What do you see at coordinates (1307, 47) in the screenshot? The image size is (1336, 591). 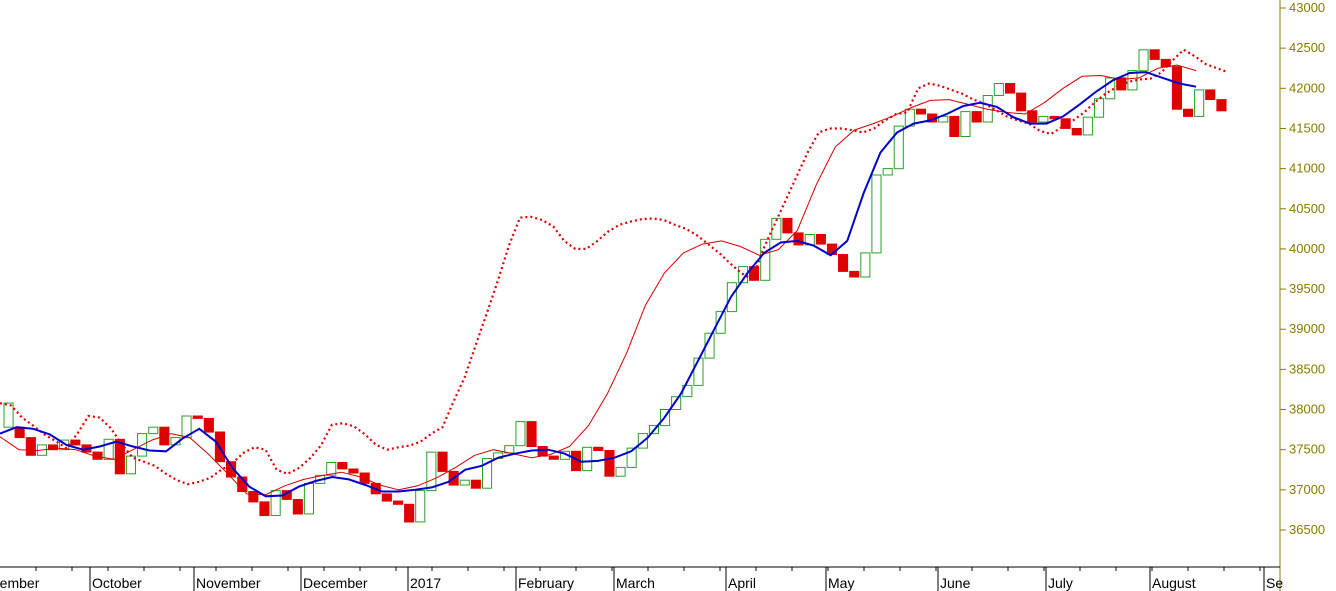 I see `y-tick-label: 42500` at bounding box center [1307, 47].